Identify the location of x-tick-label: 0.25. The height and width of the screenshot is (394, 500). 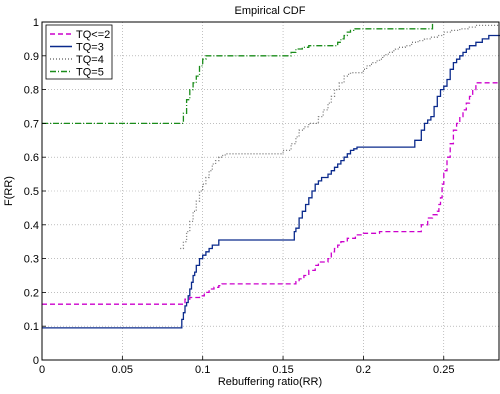
(443, 370).